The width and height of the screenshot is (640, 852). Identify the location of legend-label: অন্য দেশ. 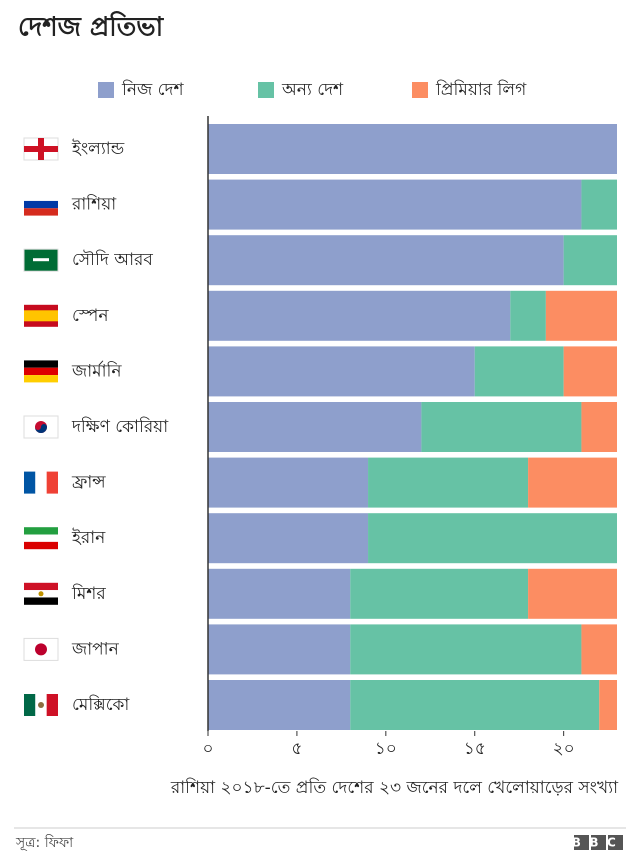
(312, 90).